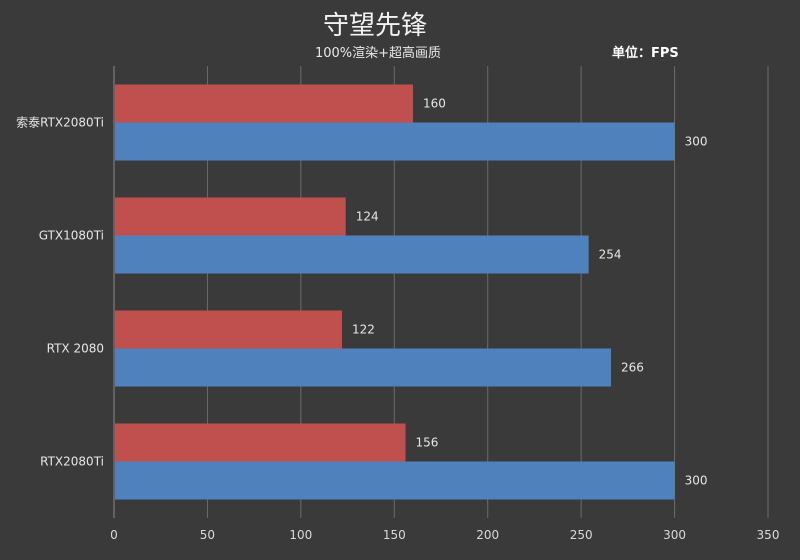 This screenshot has height=560, width=800. What do you see at coordinates (674, 535) in the screenshot?
I see `x-tick-label: 300` at bounding box center [674, 535].